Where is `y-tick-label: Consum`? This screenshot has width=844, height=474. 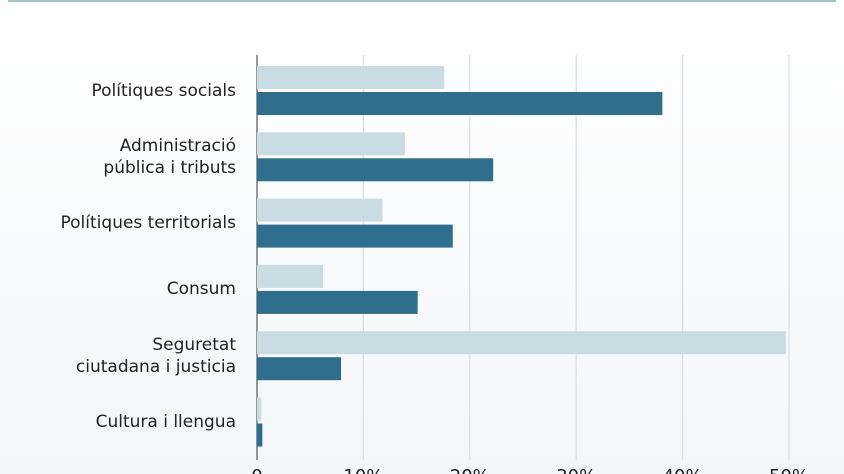
y-tick-label: Consum is located at coordinates (201, 289).